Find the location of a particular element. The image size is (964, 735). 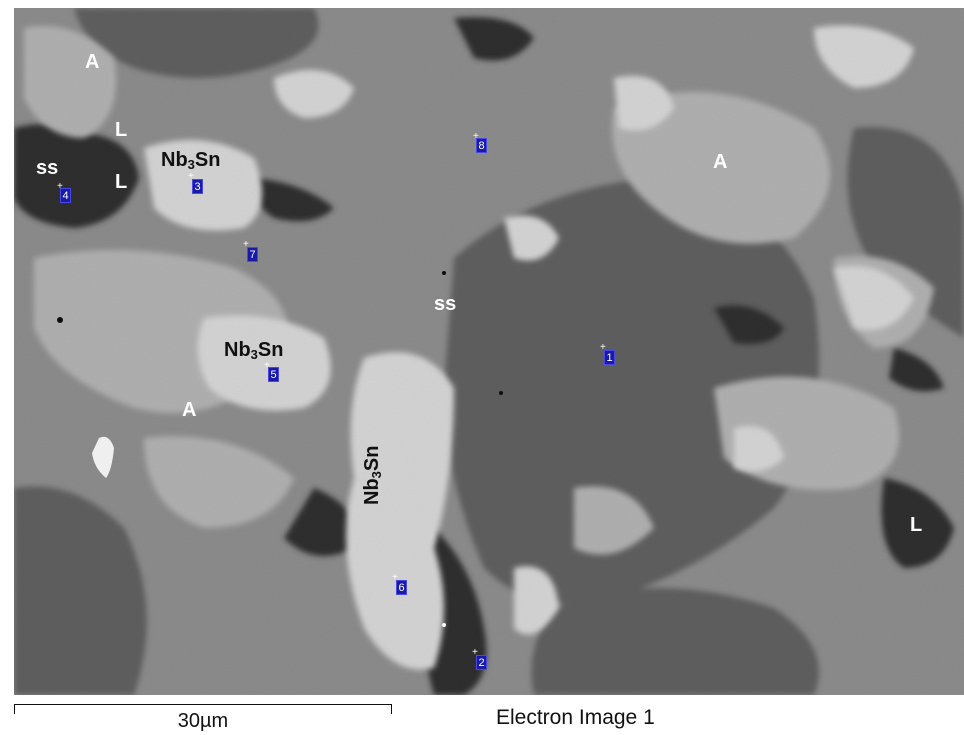

spectrum-spot-6: 6 is located at coordinates (401, 587).